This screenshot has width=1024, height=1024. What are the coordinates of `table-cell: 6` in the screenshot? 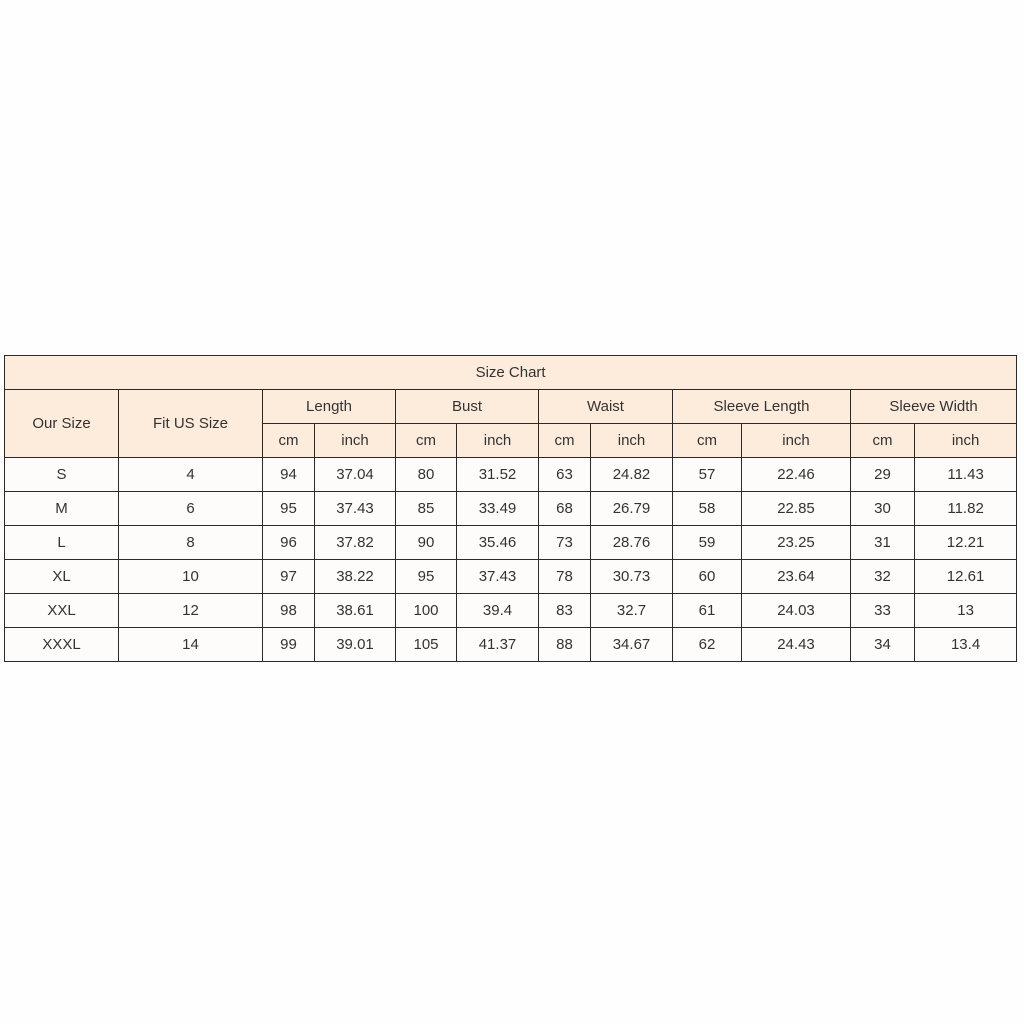 It's located at (190, 508).